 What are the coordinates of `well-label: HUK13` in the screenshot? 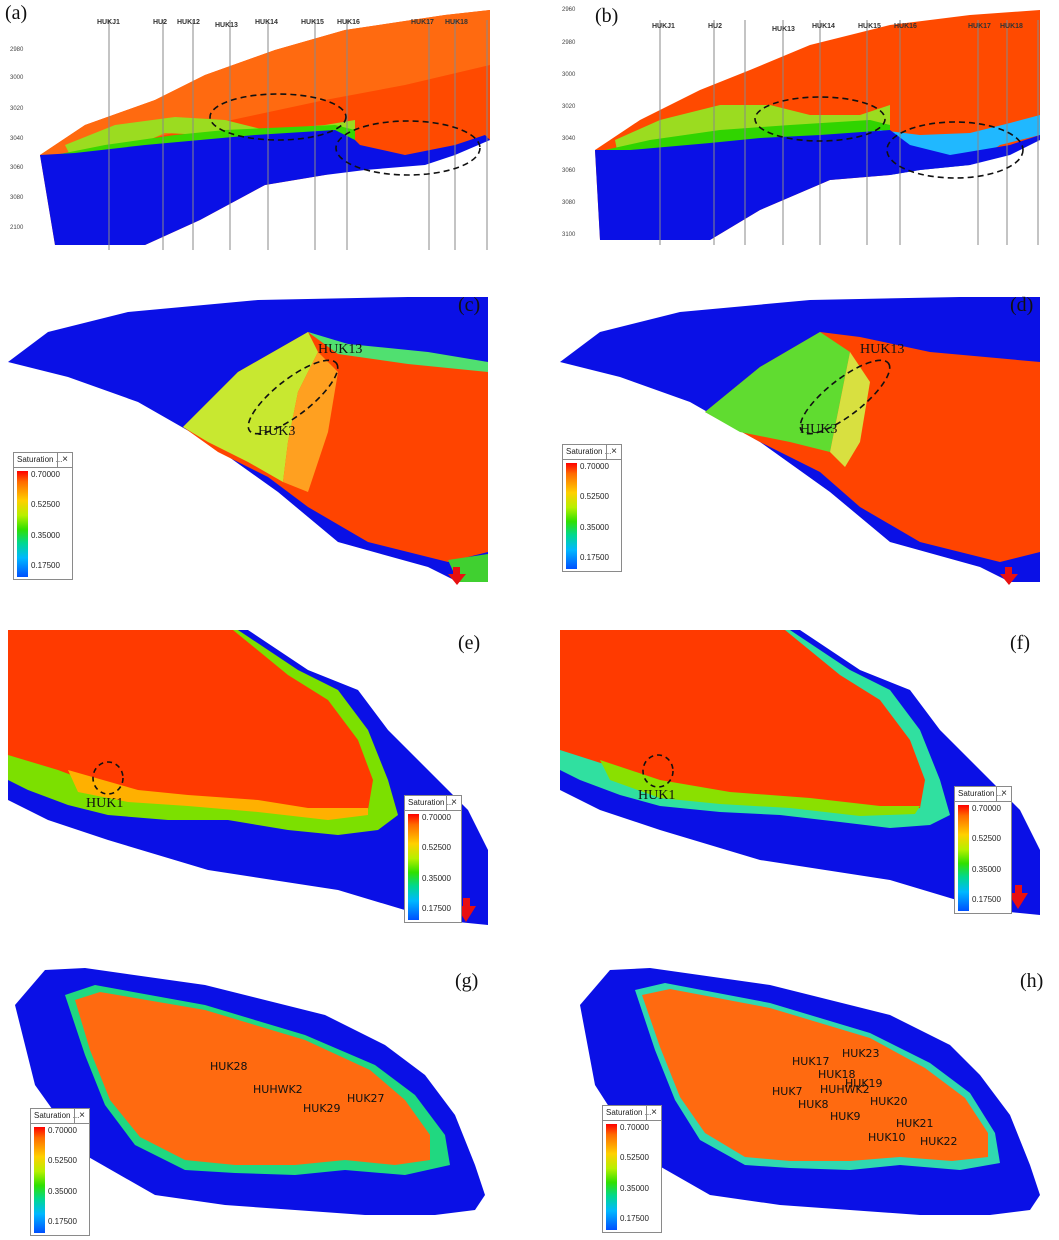 It's located at (783, 29).